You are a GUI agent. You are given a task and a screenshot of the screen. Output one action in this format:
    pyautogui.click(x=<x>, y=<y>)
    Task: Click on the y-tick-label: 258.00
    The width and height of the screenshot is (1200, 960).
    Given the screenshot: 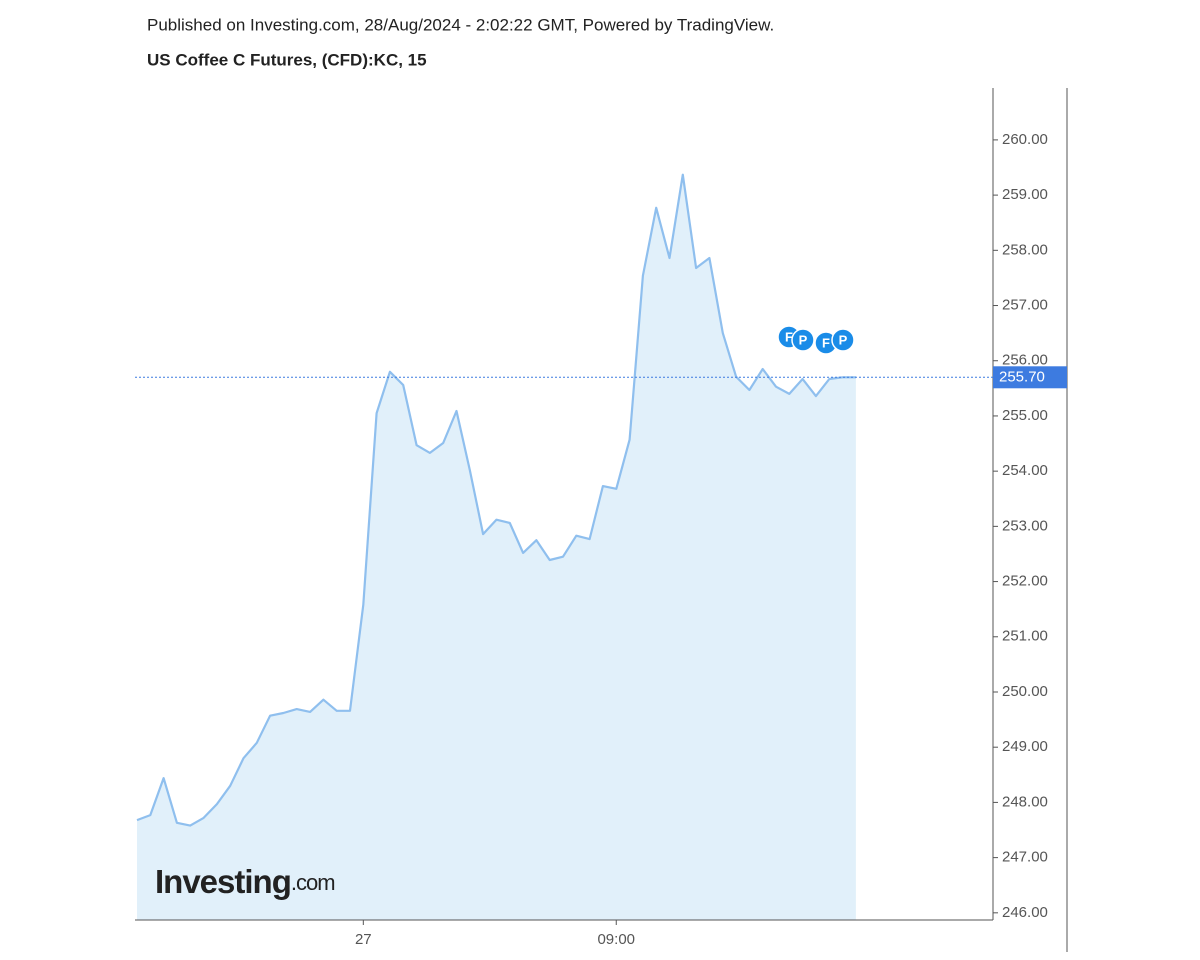 What is the action you would take?
    pyautogui.click(x=1025, y=249)
    